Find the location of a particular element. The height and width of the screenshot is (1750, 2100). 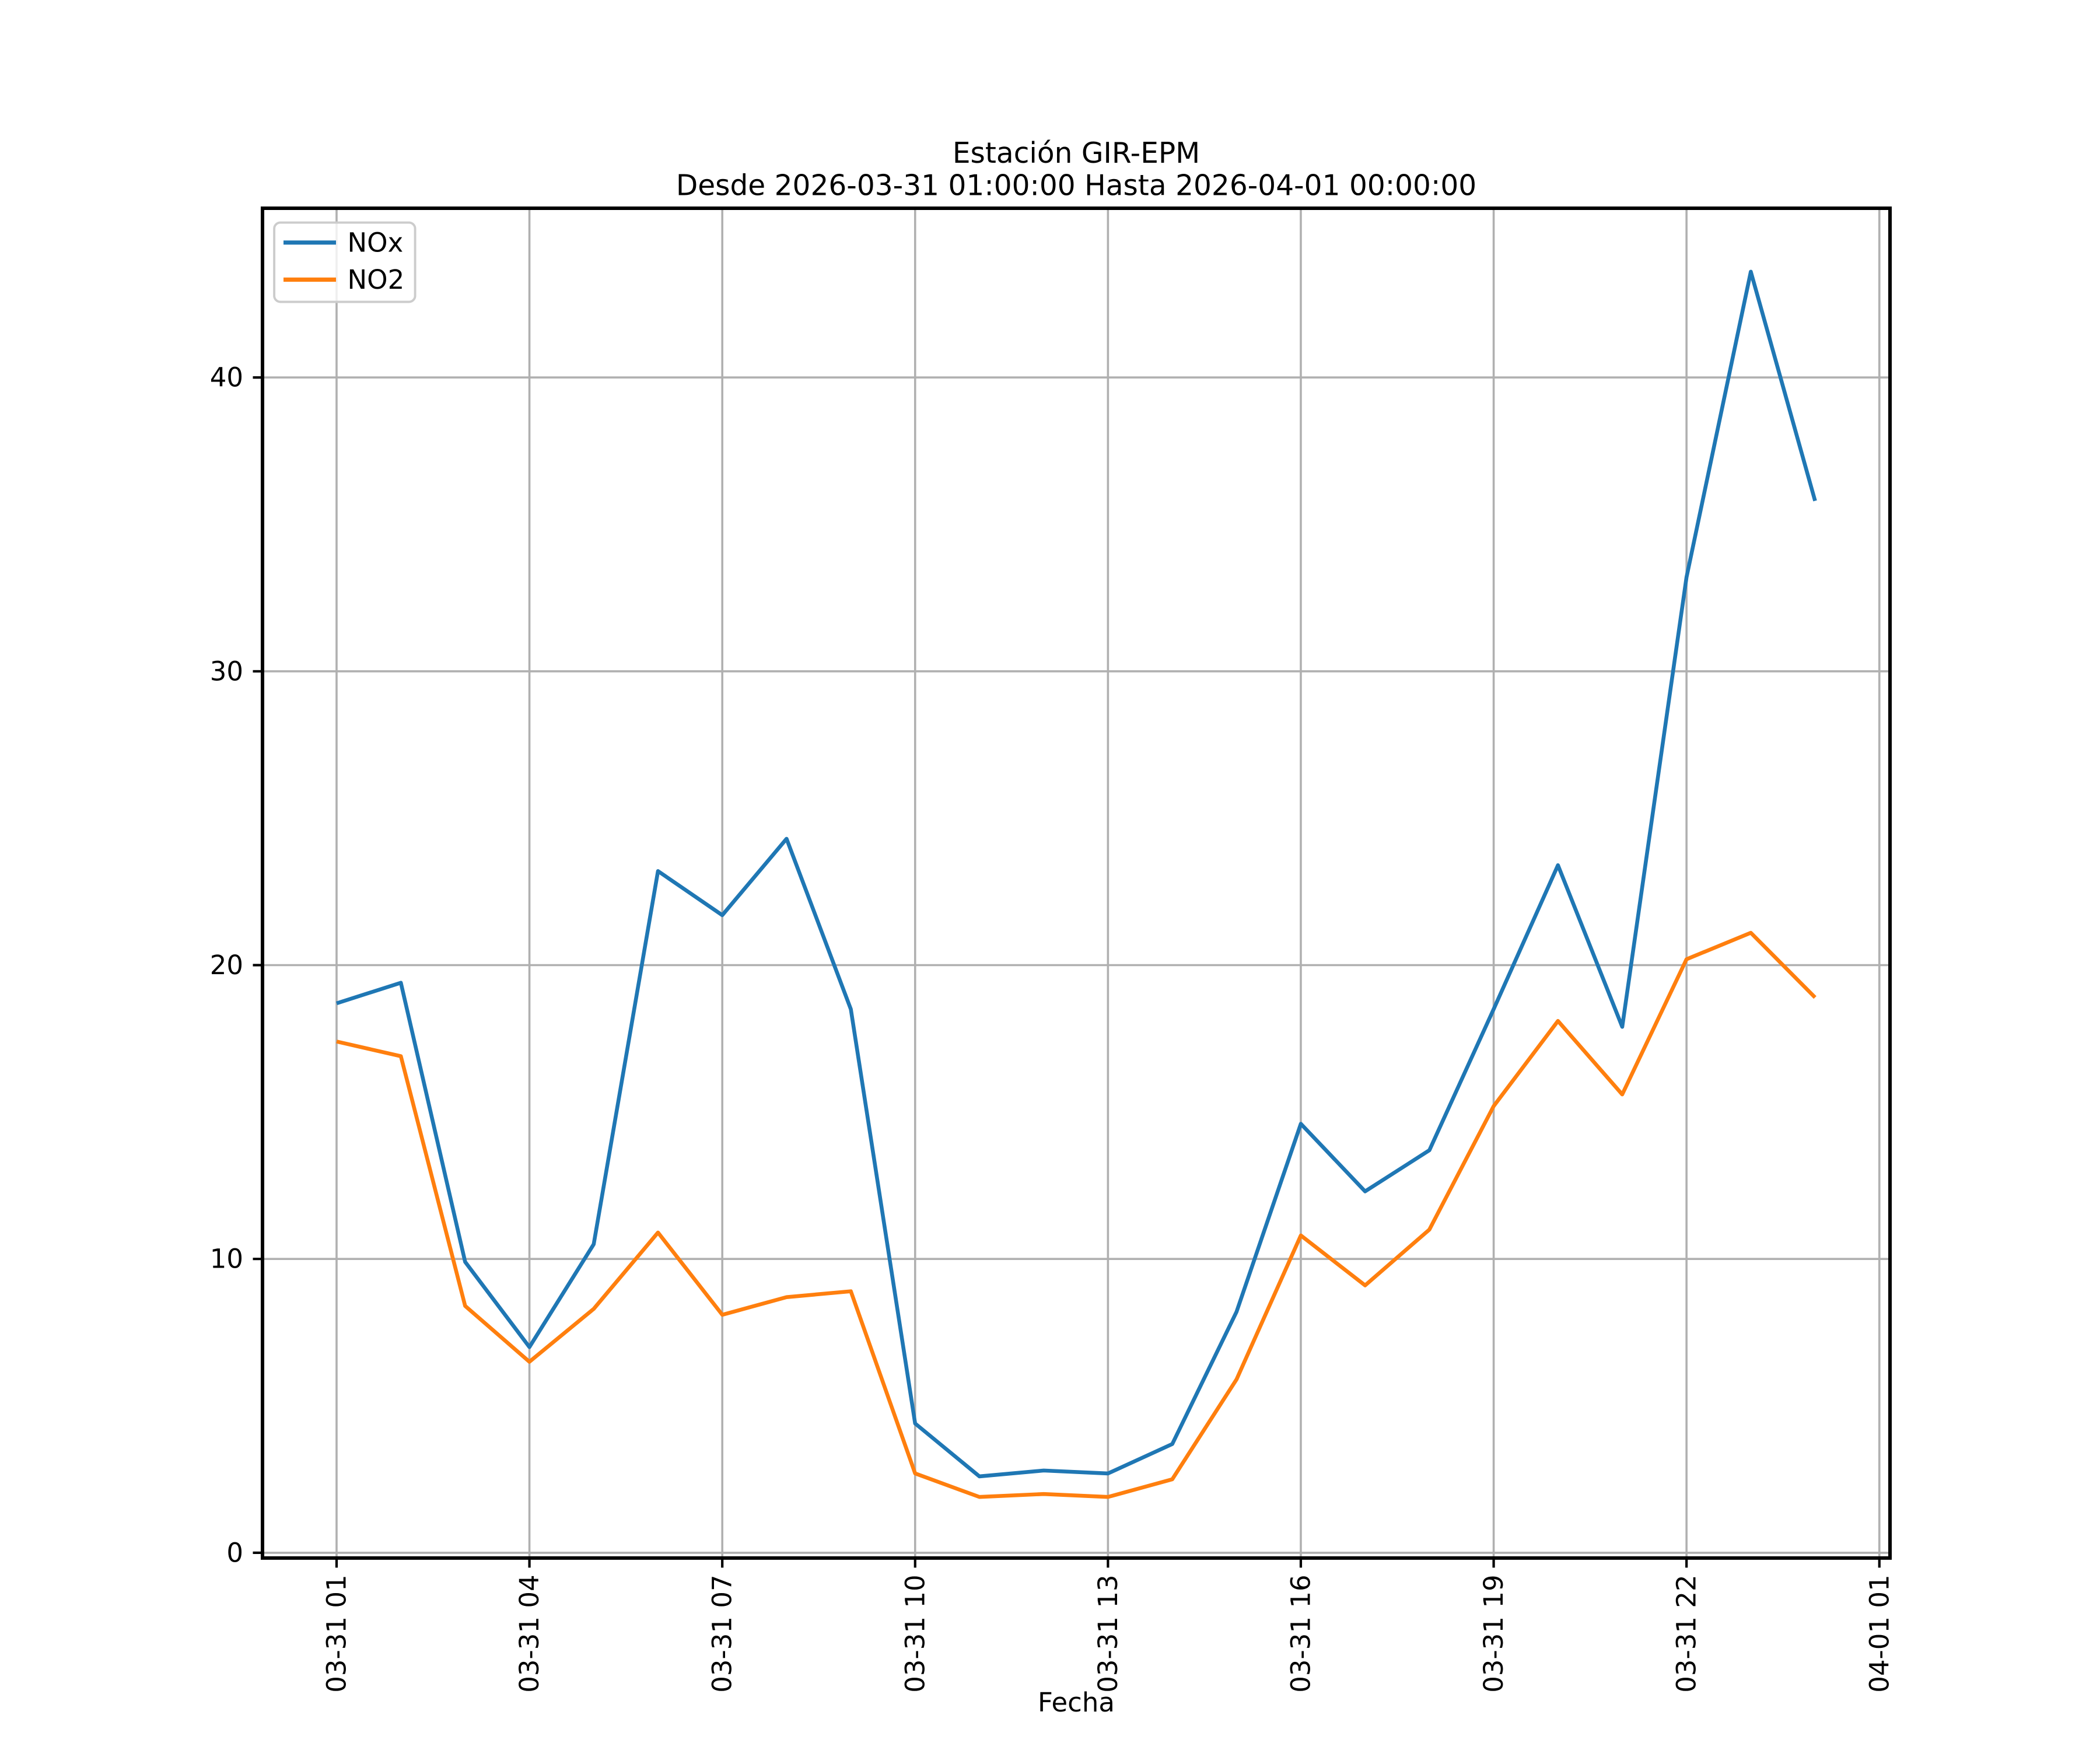

x-tick-label: 03-31 04 is located at coordinates (529, 1633).